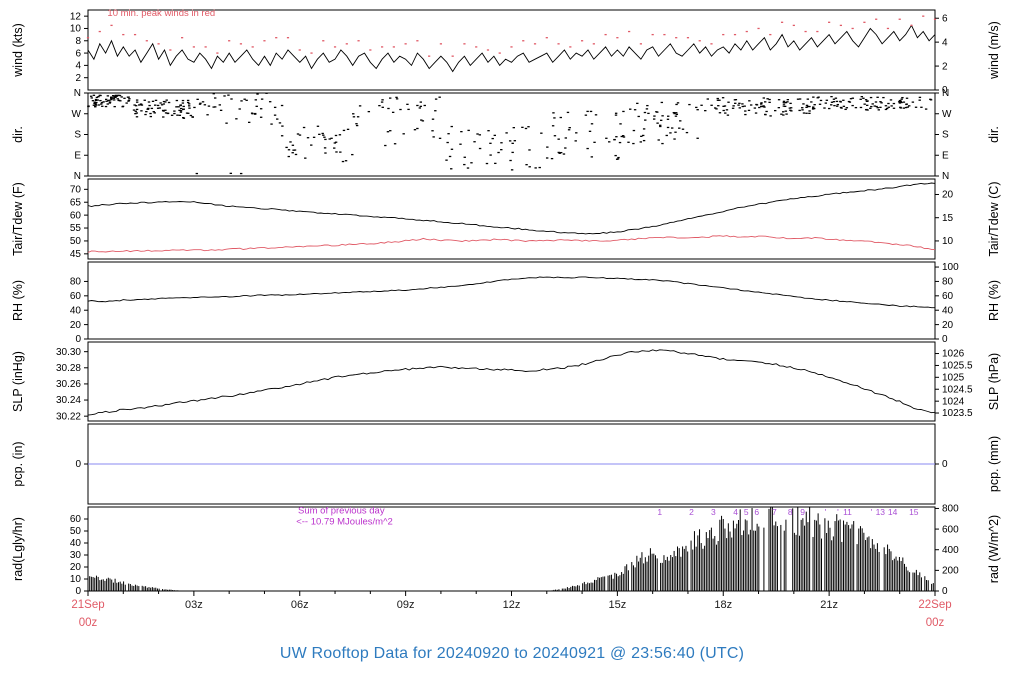  What do you see at coordinates (511, 300) in the screenshot?
I see `panel-frame` at bounding box center [511, 300].